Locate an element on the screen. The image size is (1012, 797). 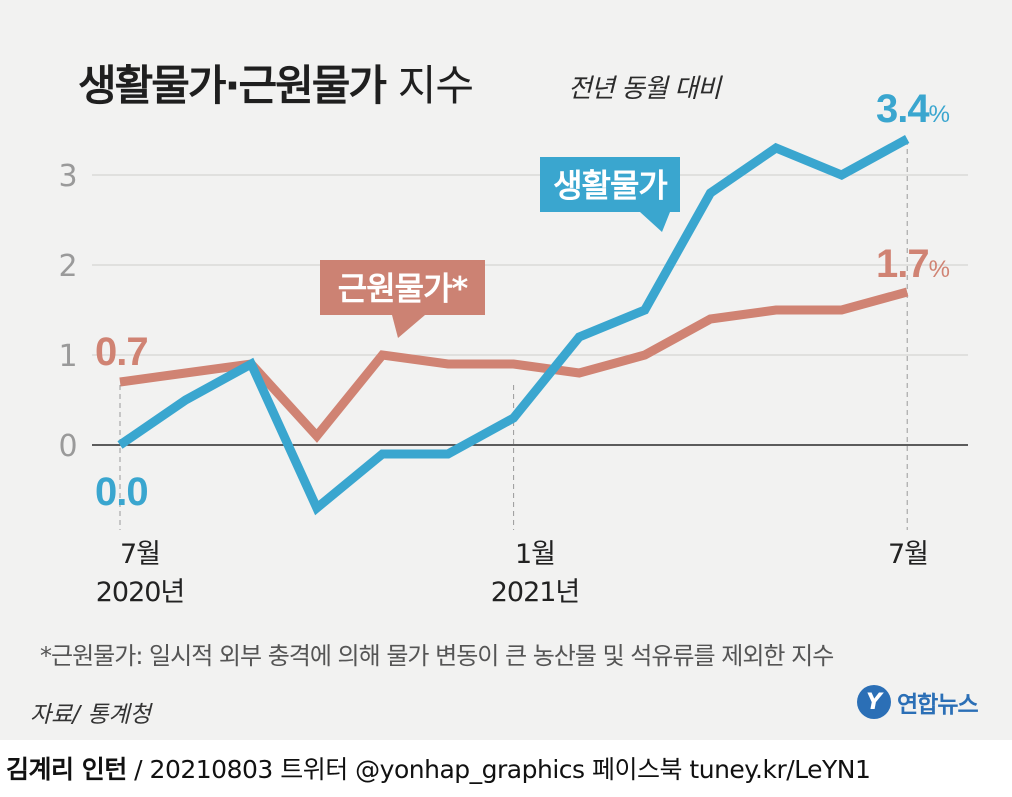
y-tick-label: 0 is located at coordinates (67, 446).